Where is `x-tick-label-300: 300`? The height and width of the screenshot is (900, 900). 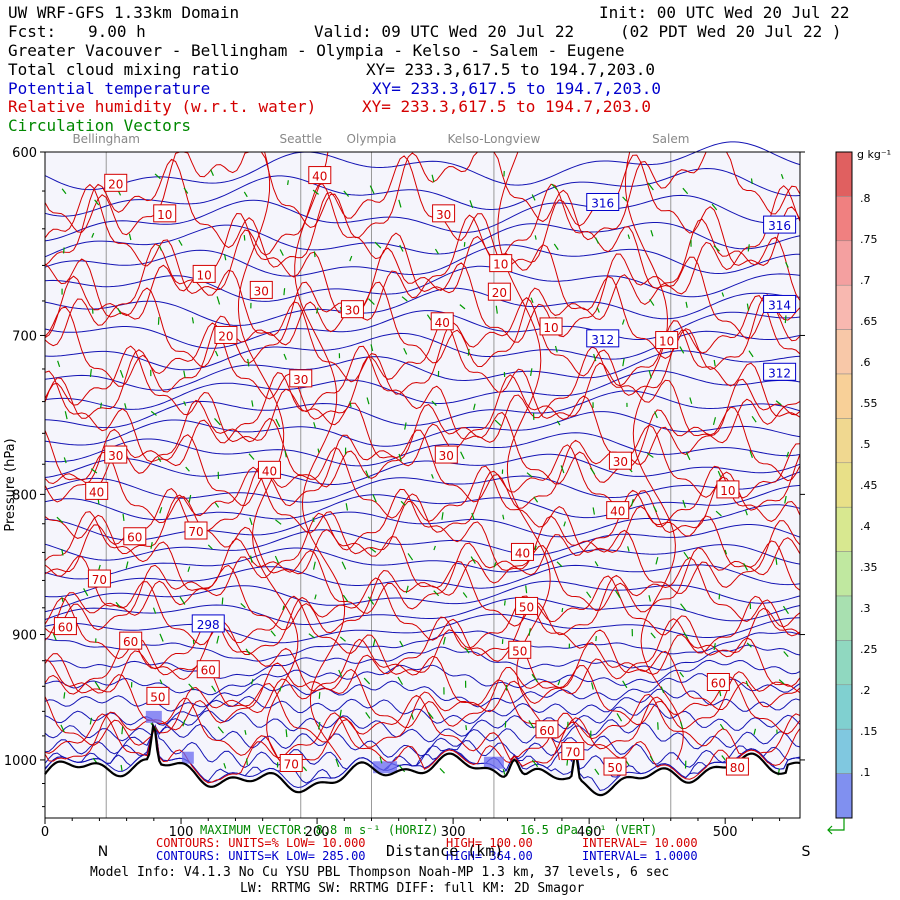
x-tick-label-300: 300 is located at coordinates (453, 832).